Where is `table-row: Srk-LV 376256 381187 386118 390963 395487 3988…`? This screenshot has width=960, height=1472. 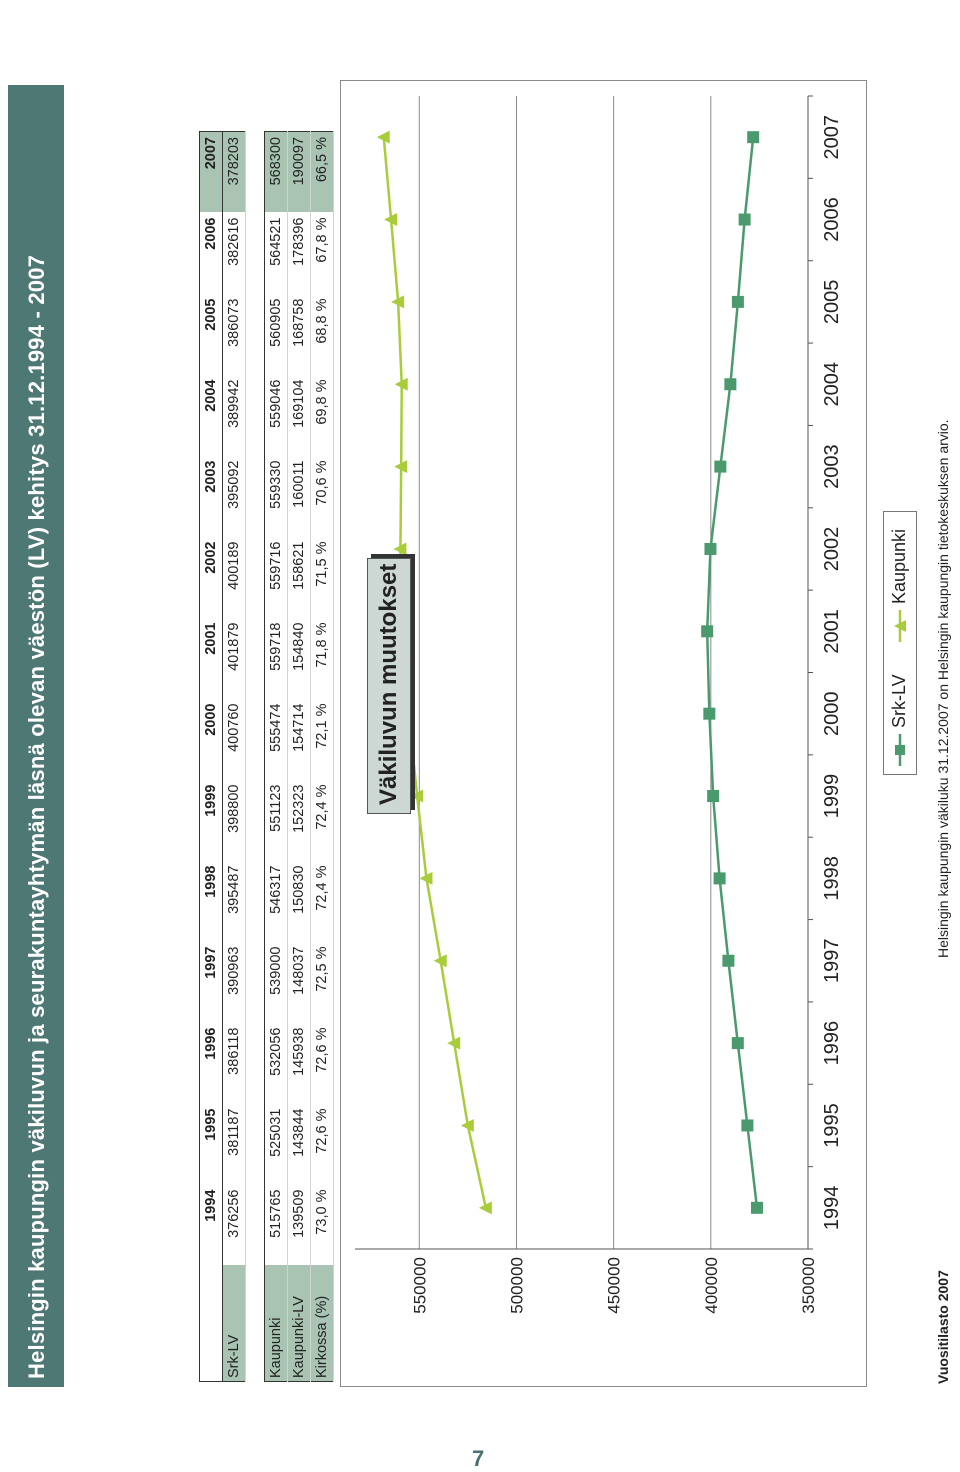
table-row: Srk-LV 376256 381187 386118 390963 395487 3988… is located at coordinates (234, 756).